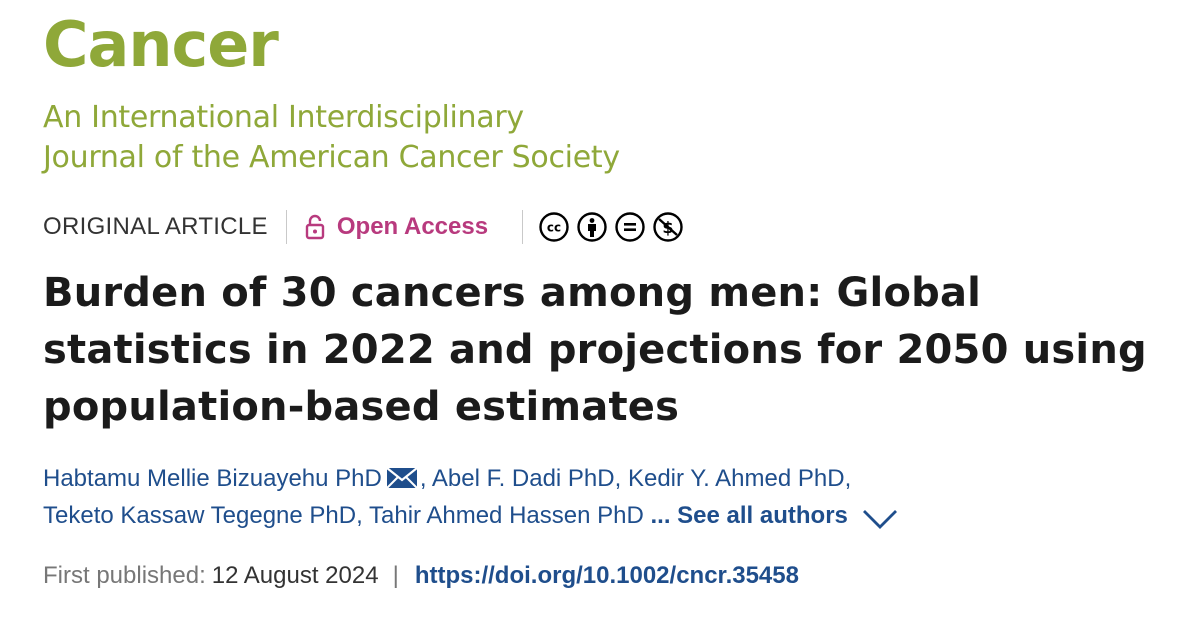  I want to click on open-access-badge: Open Access, so click(396, 227).